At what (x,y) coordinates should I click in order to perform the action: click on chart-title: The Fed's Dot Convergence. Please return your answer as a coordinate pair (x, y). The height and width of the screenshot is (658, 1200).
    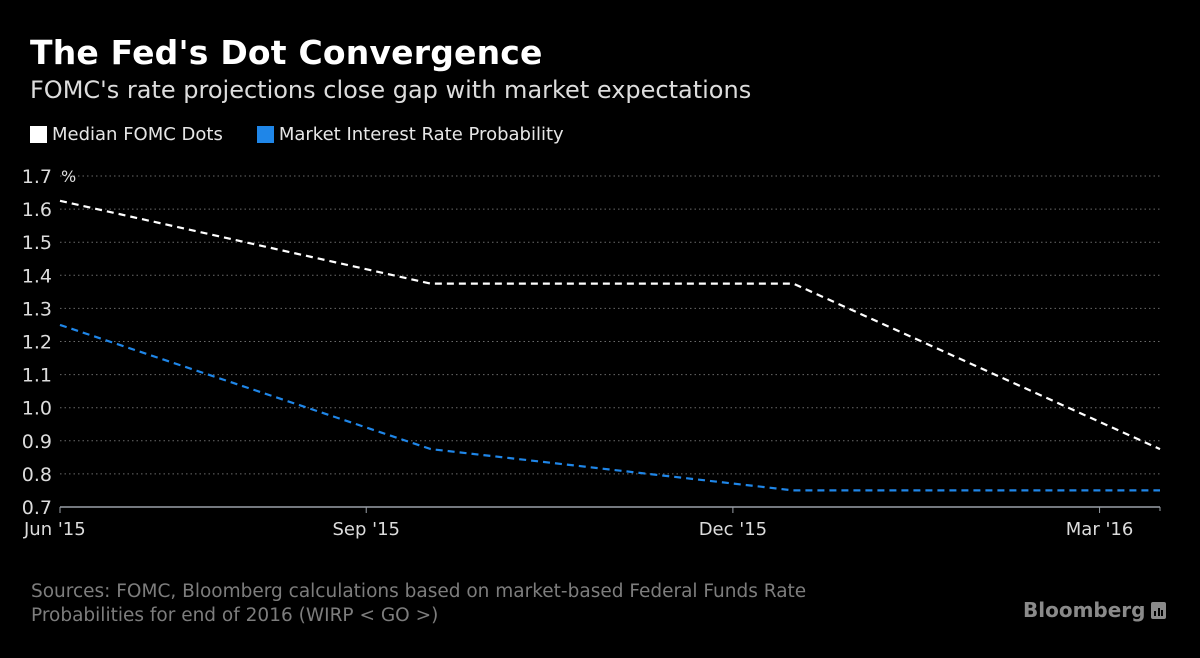
    Looking at the image, I should click on (286, 52).